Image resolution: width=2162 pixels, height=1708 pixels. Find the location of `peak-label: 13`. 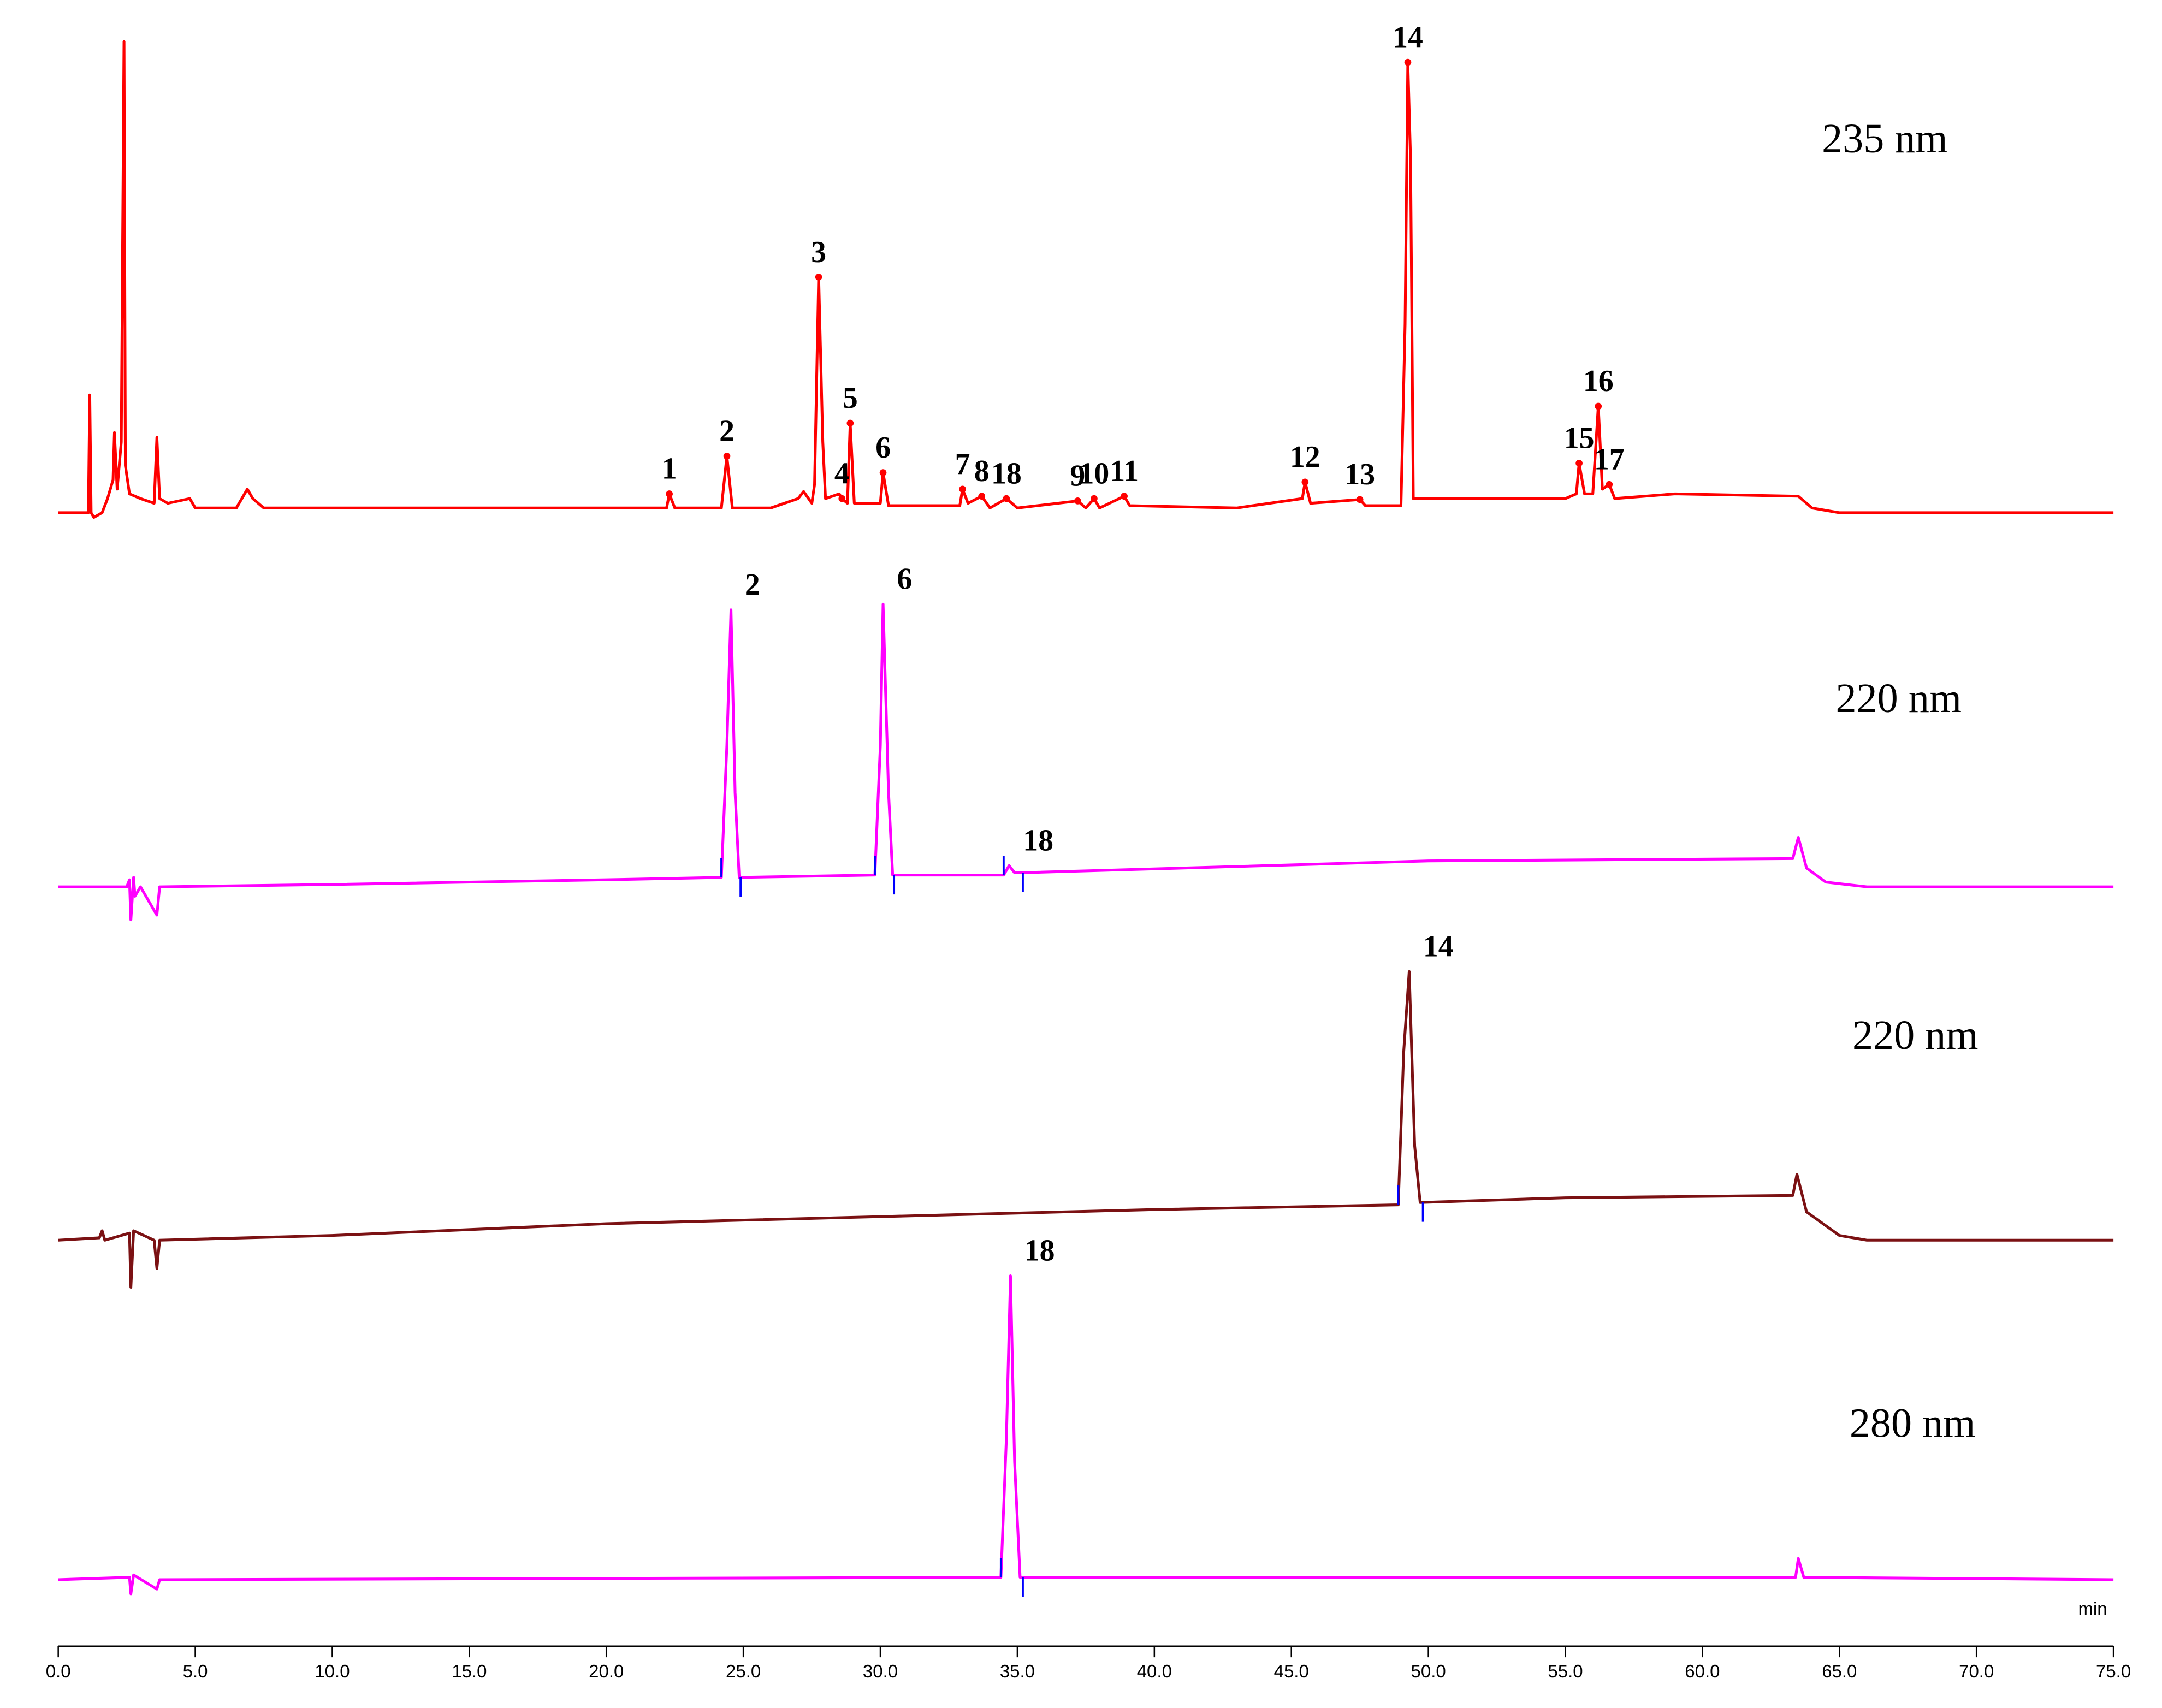

peak-label: 13 is located at coordinates (1359, 474).